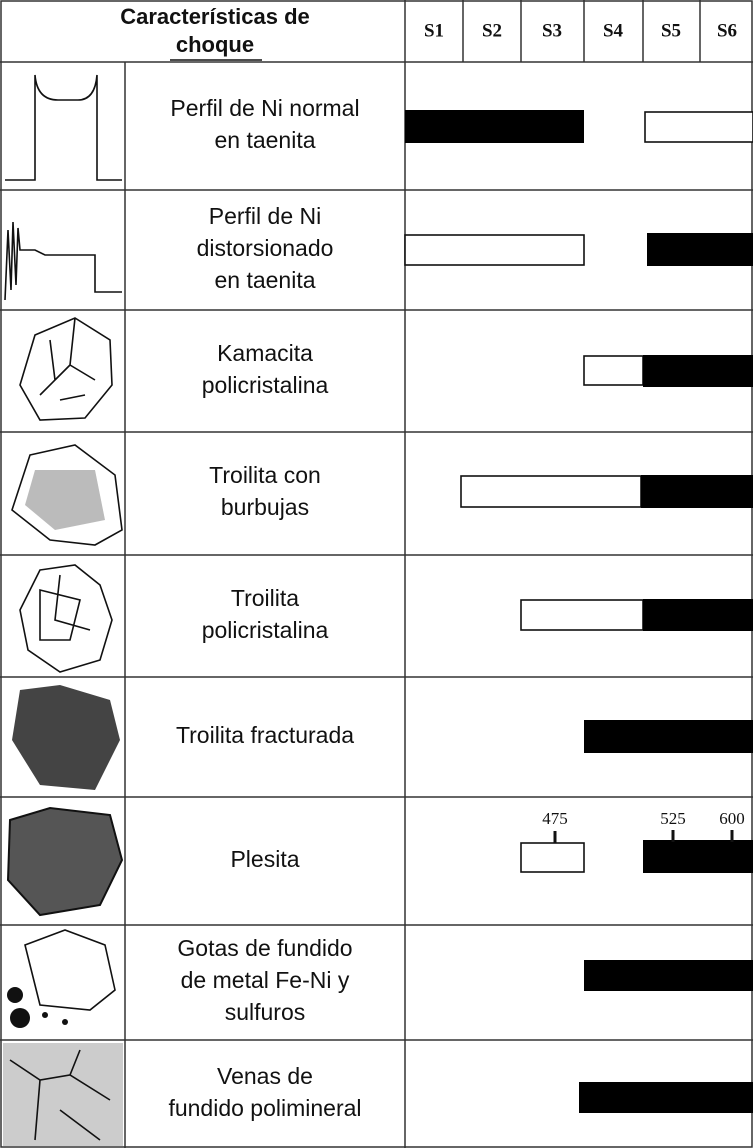 This screenshot has width=753, height=1148. What do you see at coordinates (671, 30) in the screenshot?
I see `stage-label: S5` at bounding box center [671, 30].